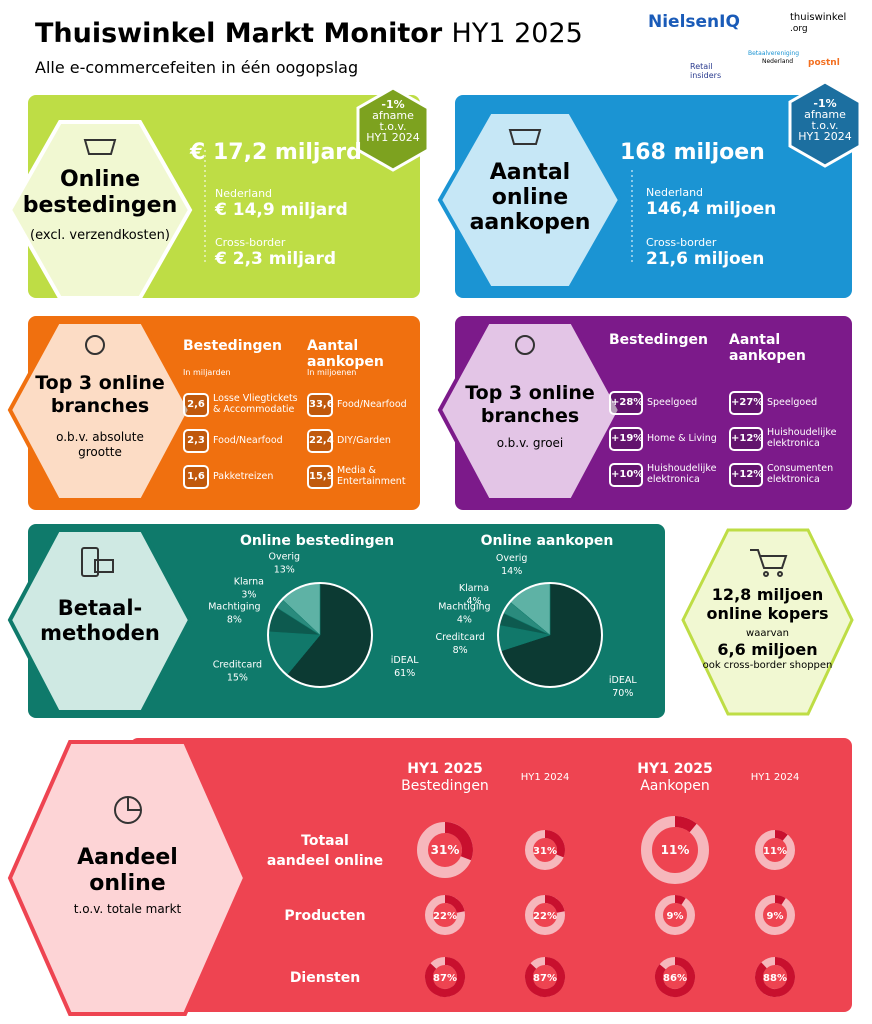  What do you see at coordinates (127, 870) in the screenshot?
I see `panel-title: Aandeel online` at bounding box center [127, 870].